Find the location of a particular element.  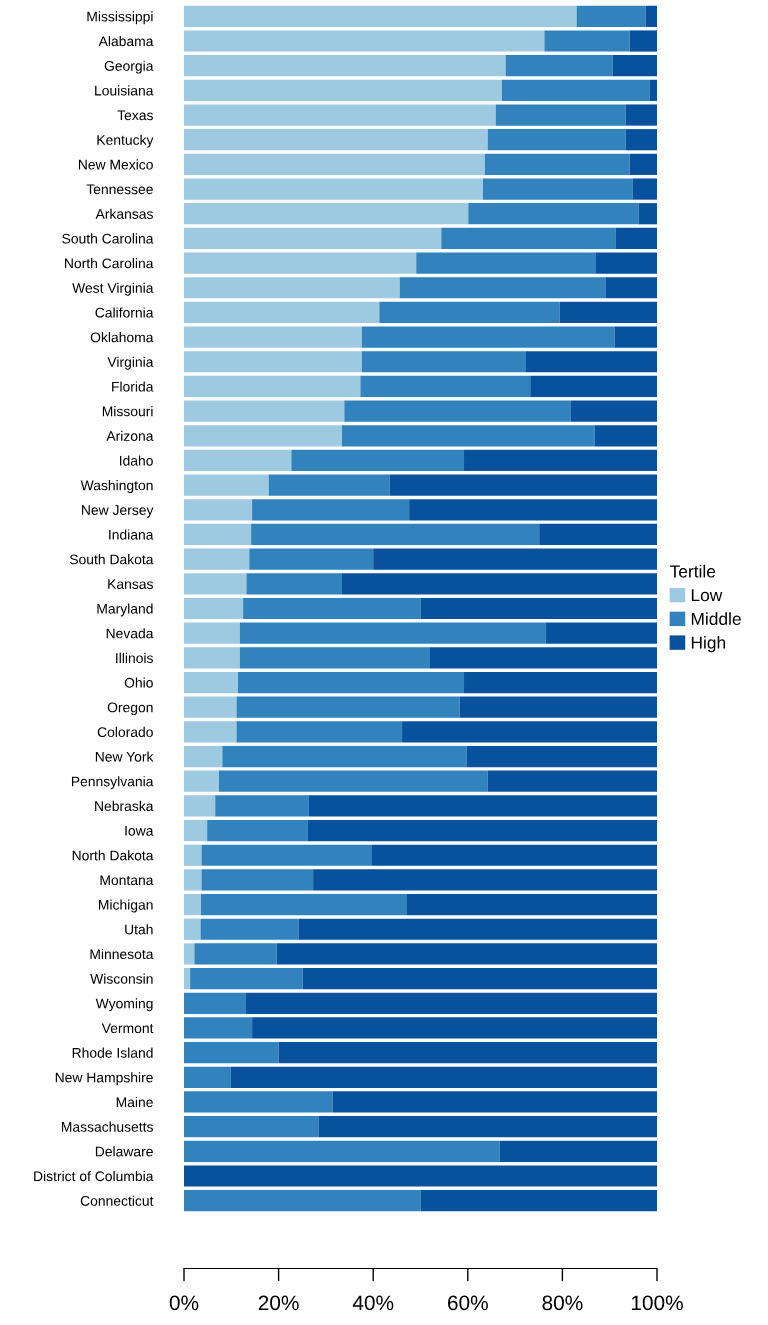

y-tick-label: New Mexico is located at coordinates (115, 164).